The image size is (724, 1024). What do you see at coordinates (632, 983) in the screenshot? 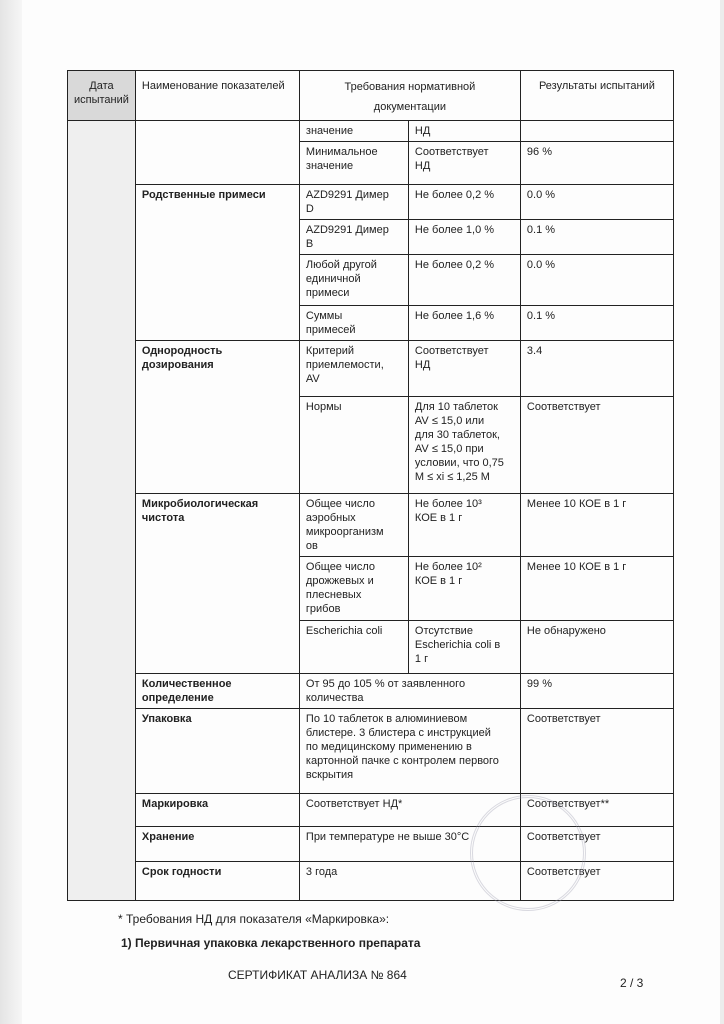
I see `page-number: 2 / 3` at bounding box center [632, 983].